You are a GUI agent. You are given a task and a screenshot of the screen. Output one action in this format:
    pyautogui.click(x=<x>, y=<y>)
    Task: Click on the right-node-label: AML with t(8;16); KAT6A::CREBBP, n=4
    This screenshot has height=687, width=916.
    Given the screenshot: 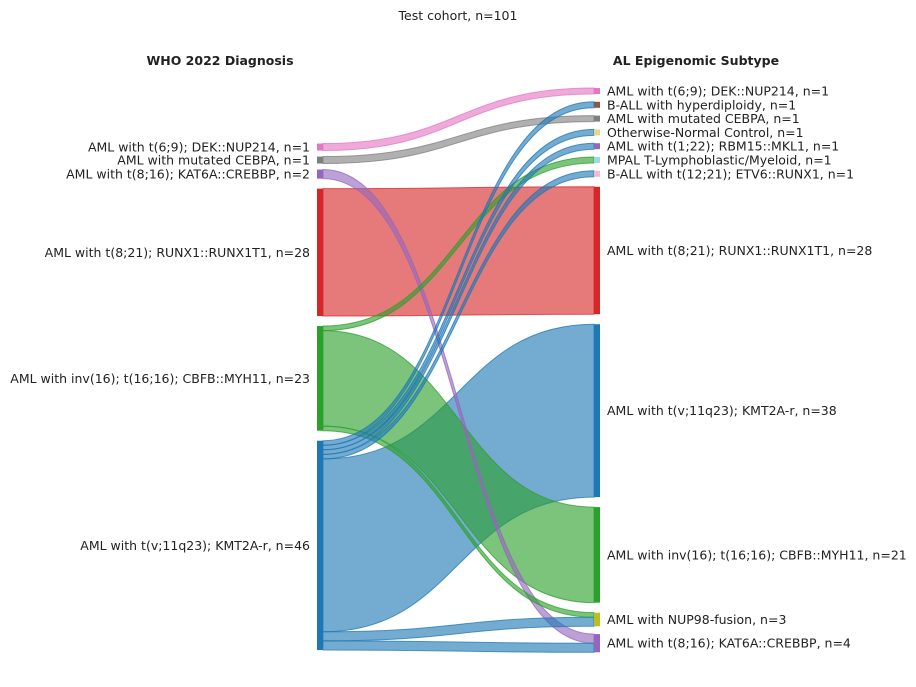 What is the action you would take?
    pyautogui.click(x=729, y=643)
    